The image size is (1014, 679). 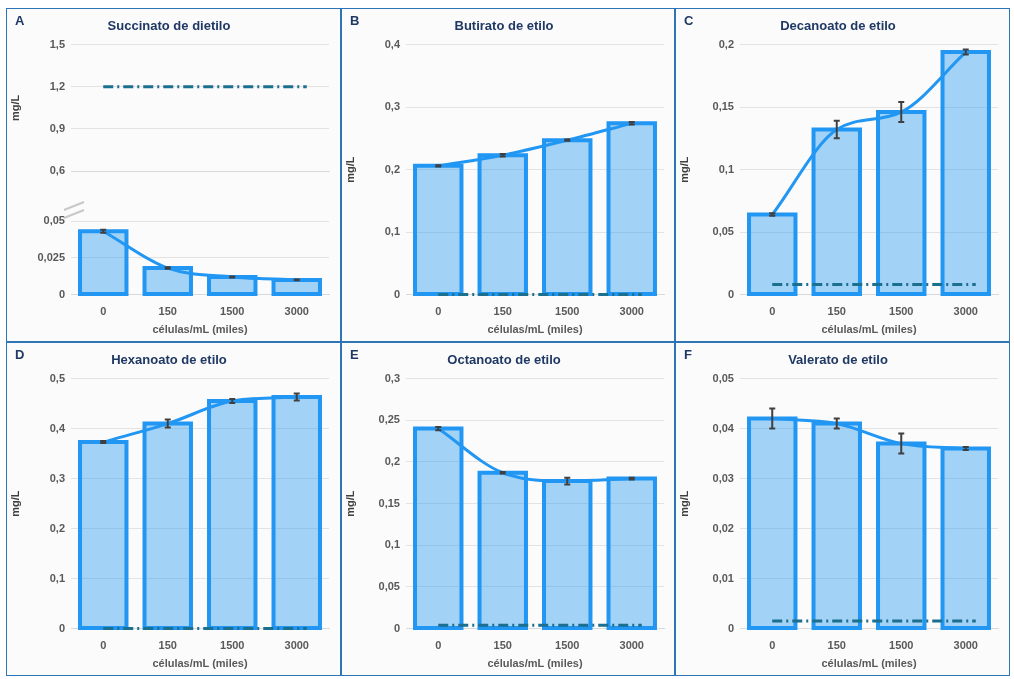 What do you see at coordinates (20, 21) in the screenshot?
I see `text: A` at bounding box center [20, 21].